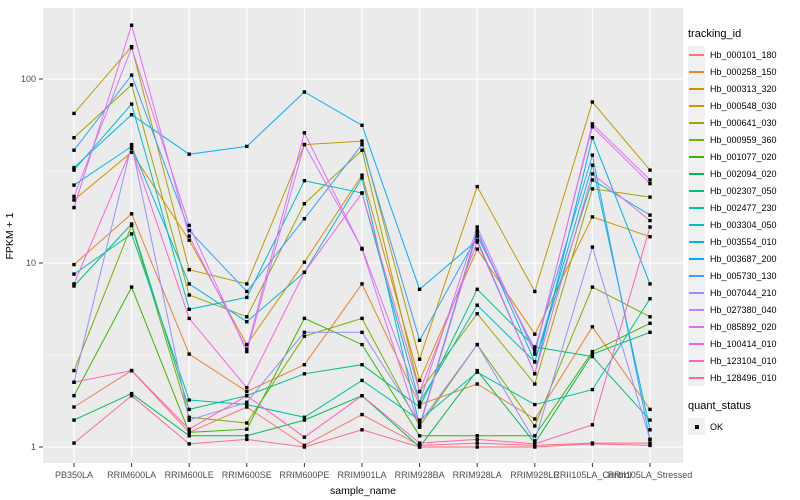  What do you see at coordinates (363, 491) in the screenshot?
I see `x-axis-title: sample_name` at bounding box center [363, 491].